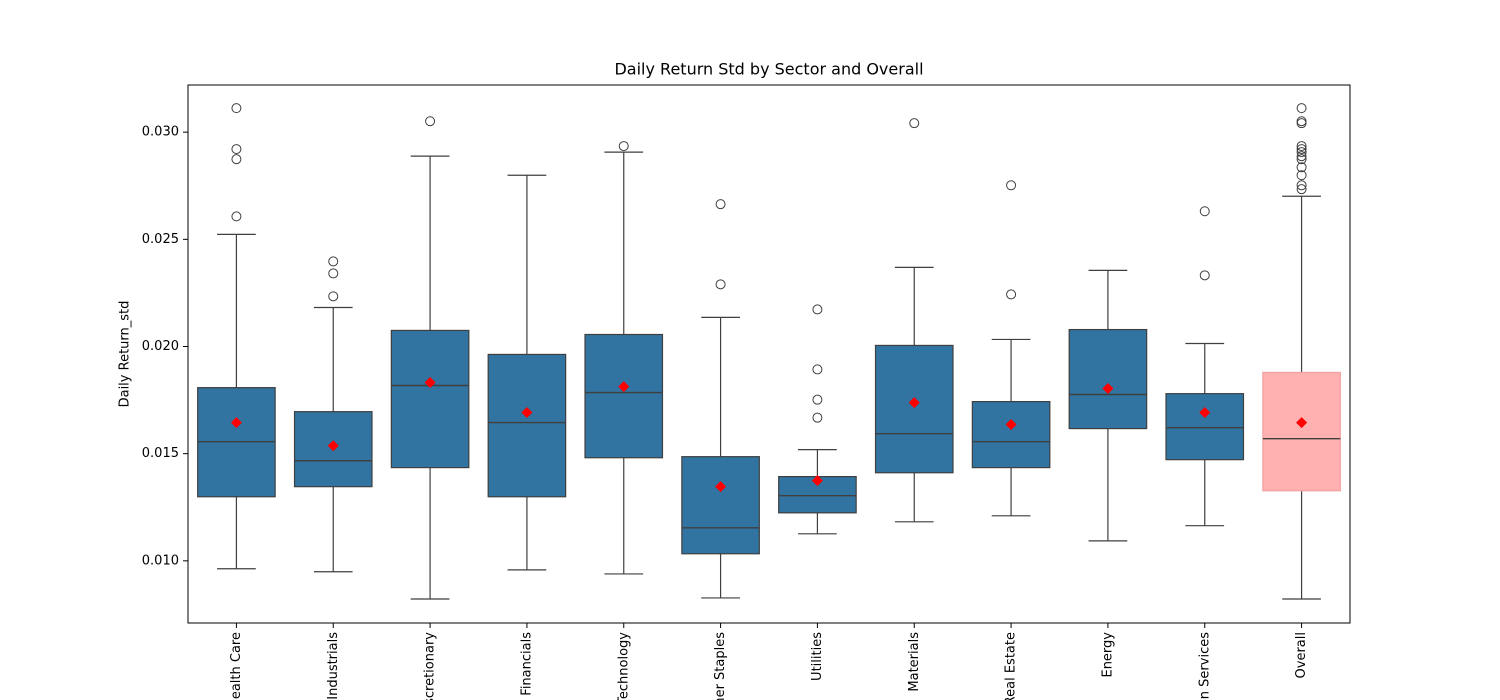  What do you see at coordinates (236, 666) in the screenshot?
I see `x-tick-label: Health Care` at bounding box center [236, 666].